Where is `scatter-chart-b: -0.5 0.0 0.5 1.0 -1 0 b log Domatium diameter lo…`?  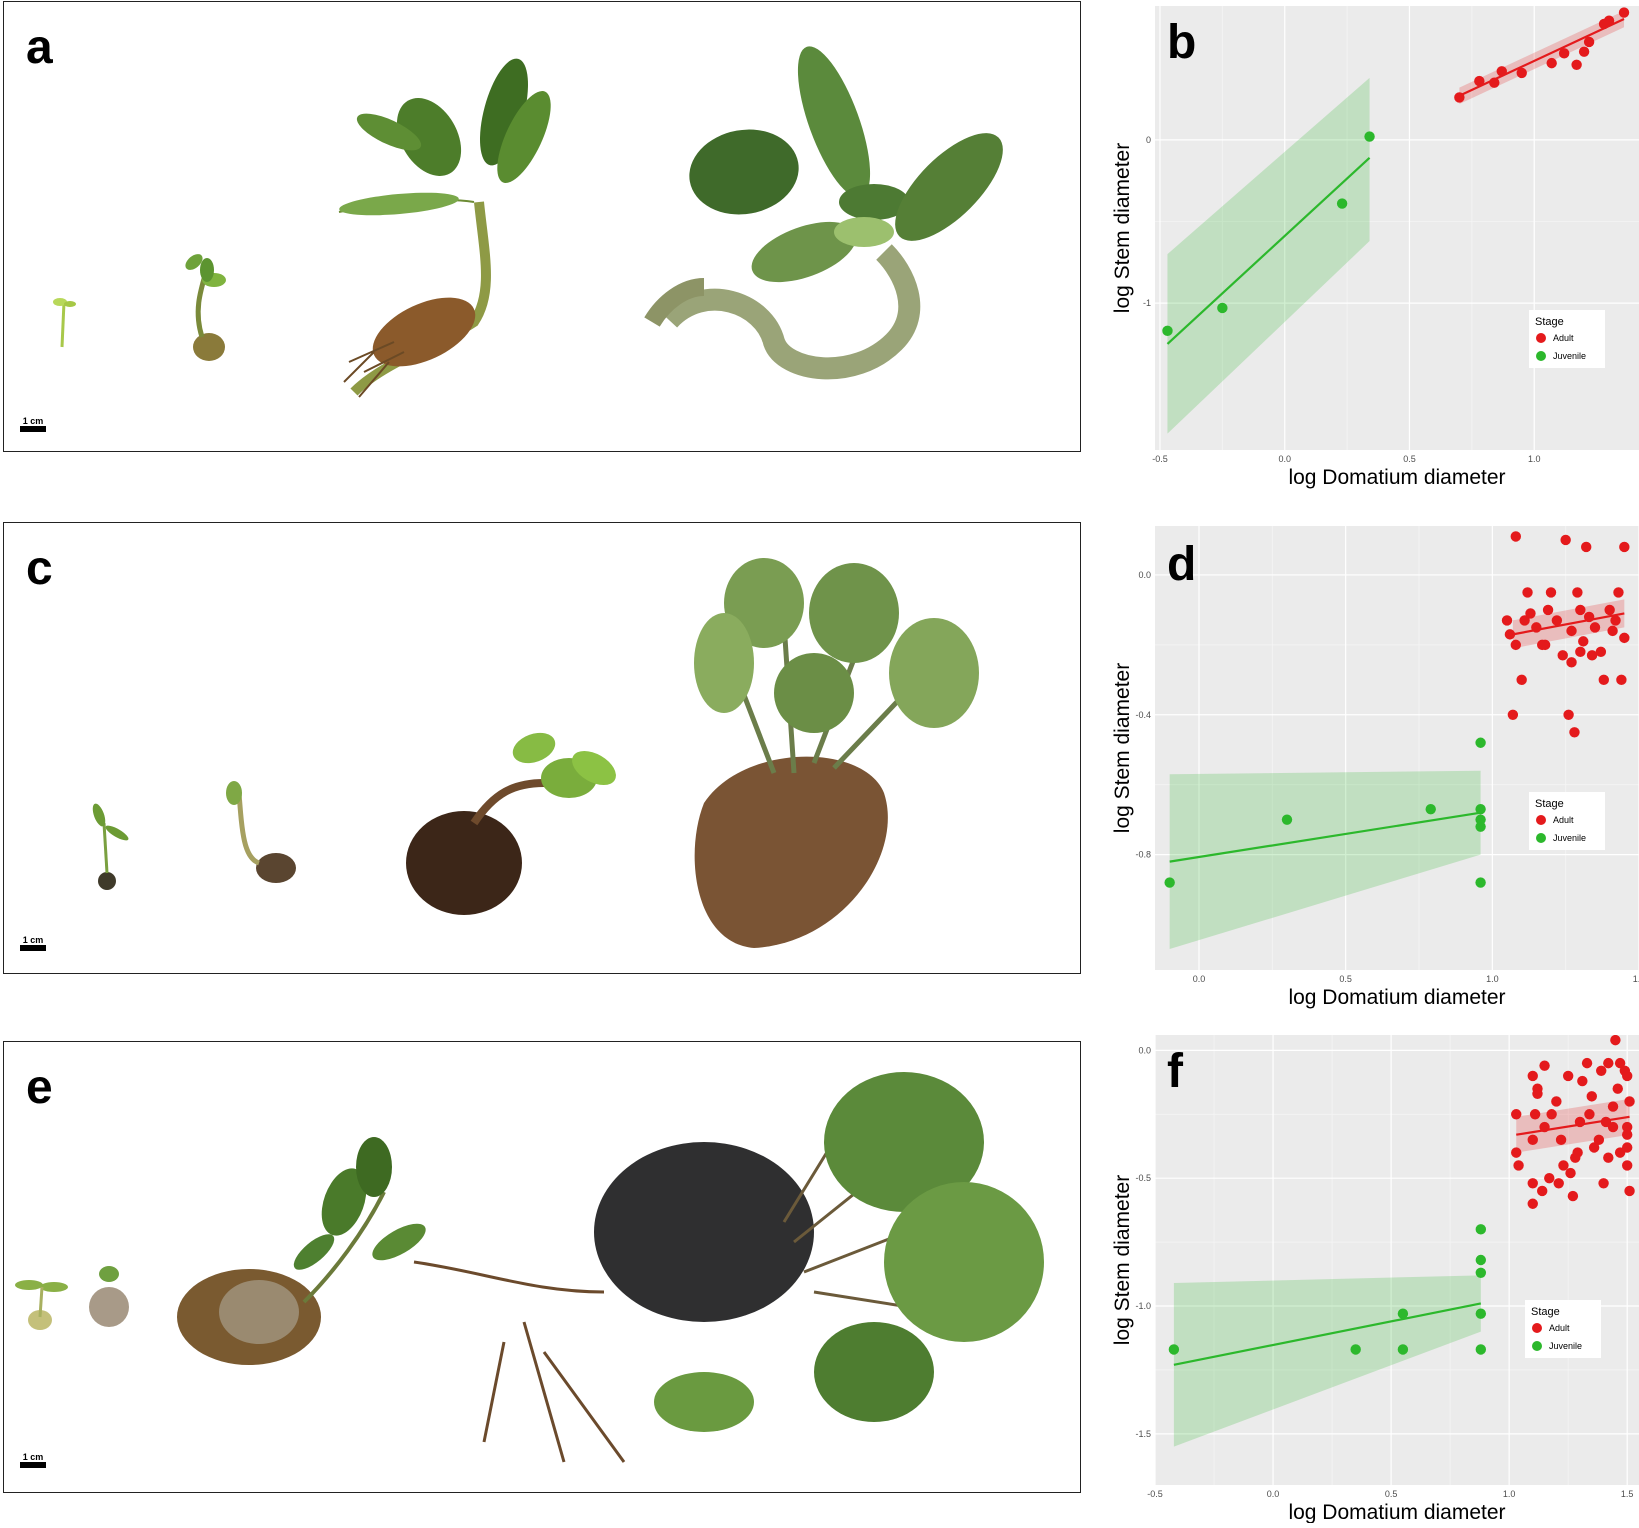
scatter-chart-b: -0.5 0.0 0.5 1.0 -1 0 b log Domatium diameter lo… is located at coordinates (1375, 247).